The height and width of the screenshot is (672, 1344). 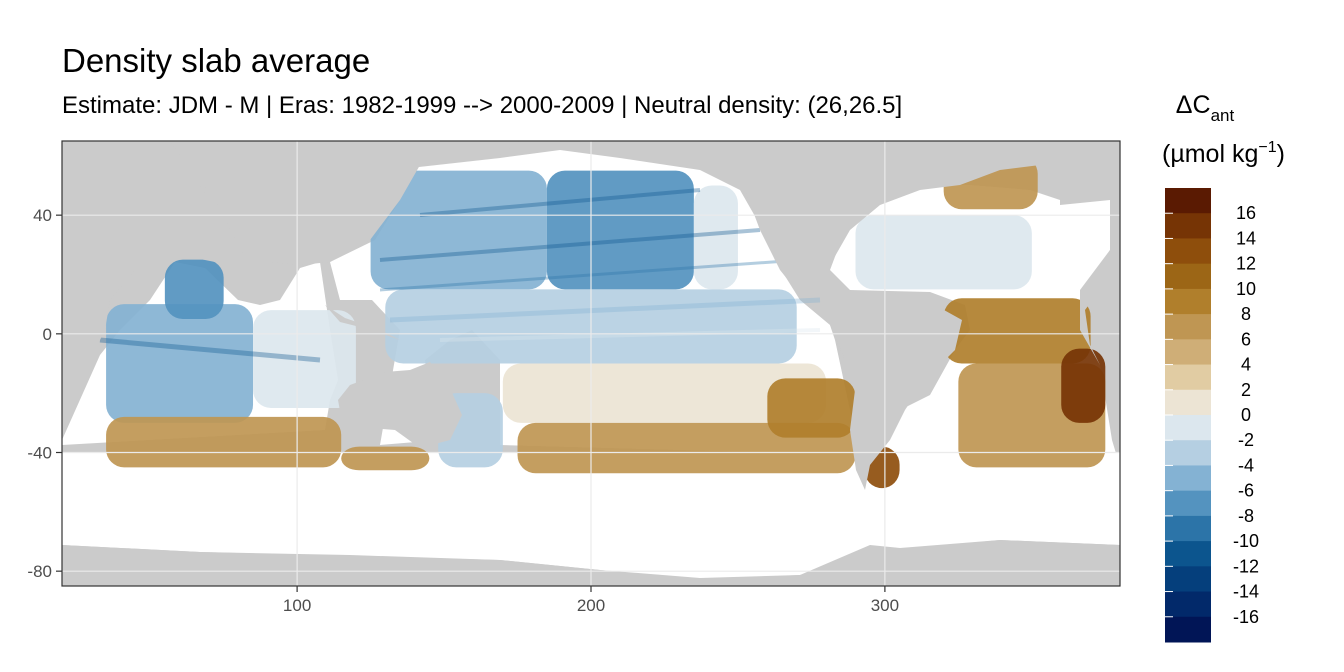 I want to click on legend-unit: (µmol kg−1), so click(x=1223, y=153).